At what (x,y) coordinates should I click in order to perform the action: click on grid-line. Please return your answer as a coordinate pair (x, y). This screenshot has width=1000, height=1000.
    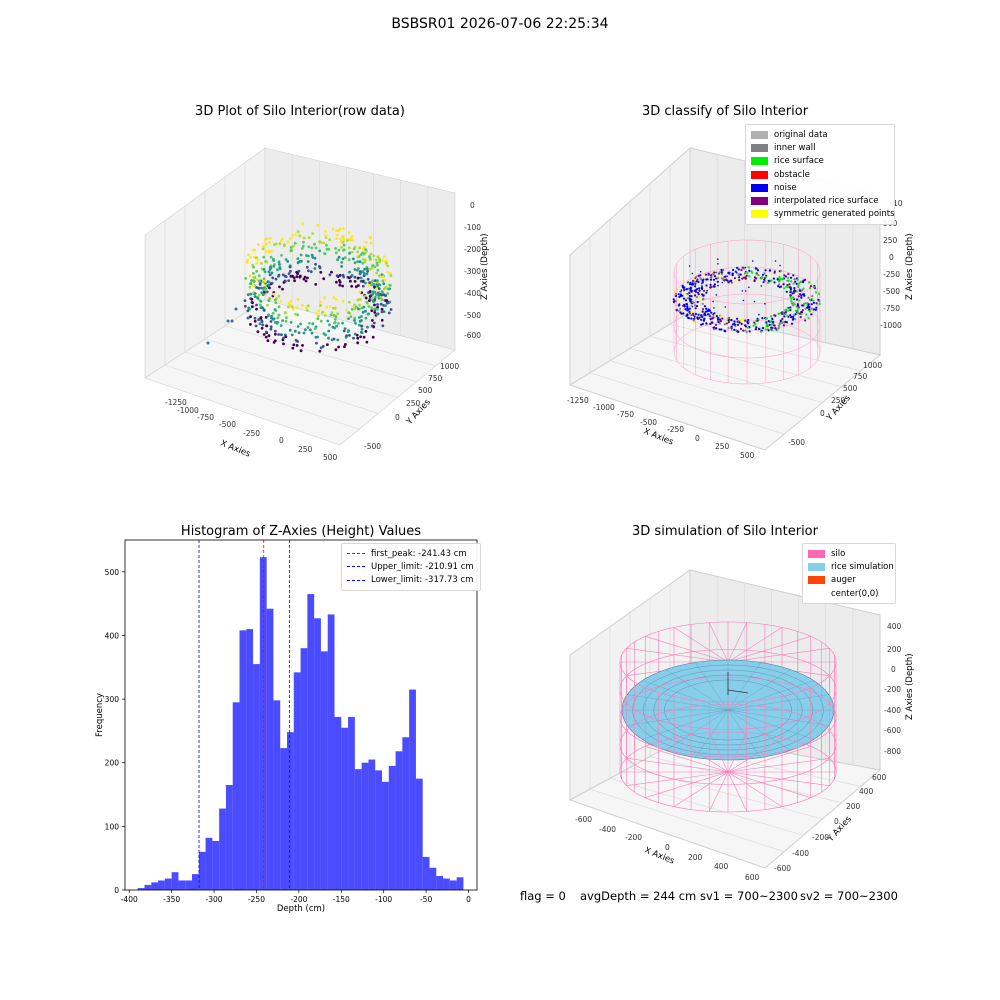
    Looking at the image, I should click on (301, 368).